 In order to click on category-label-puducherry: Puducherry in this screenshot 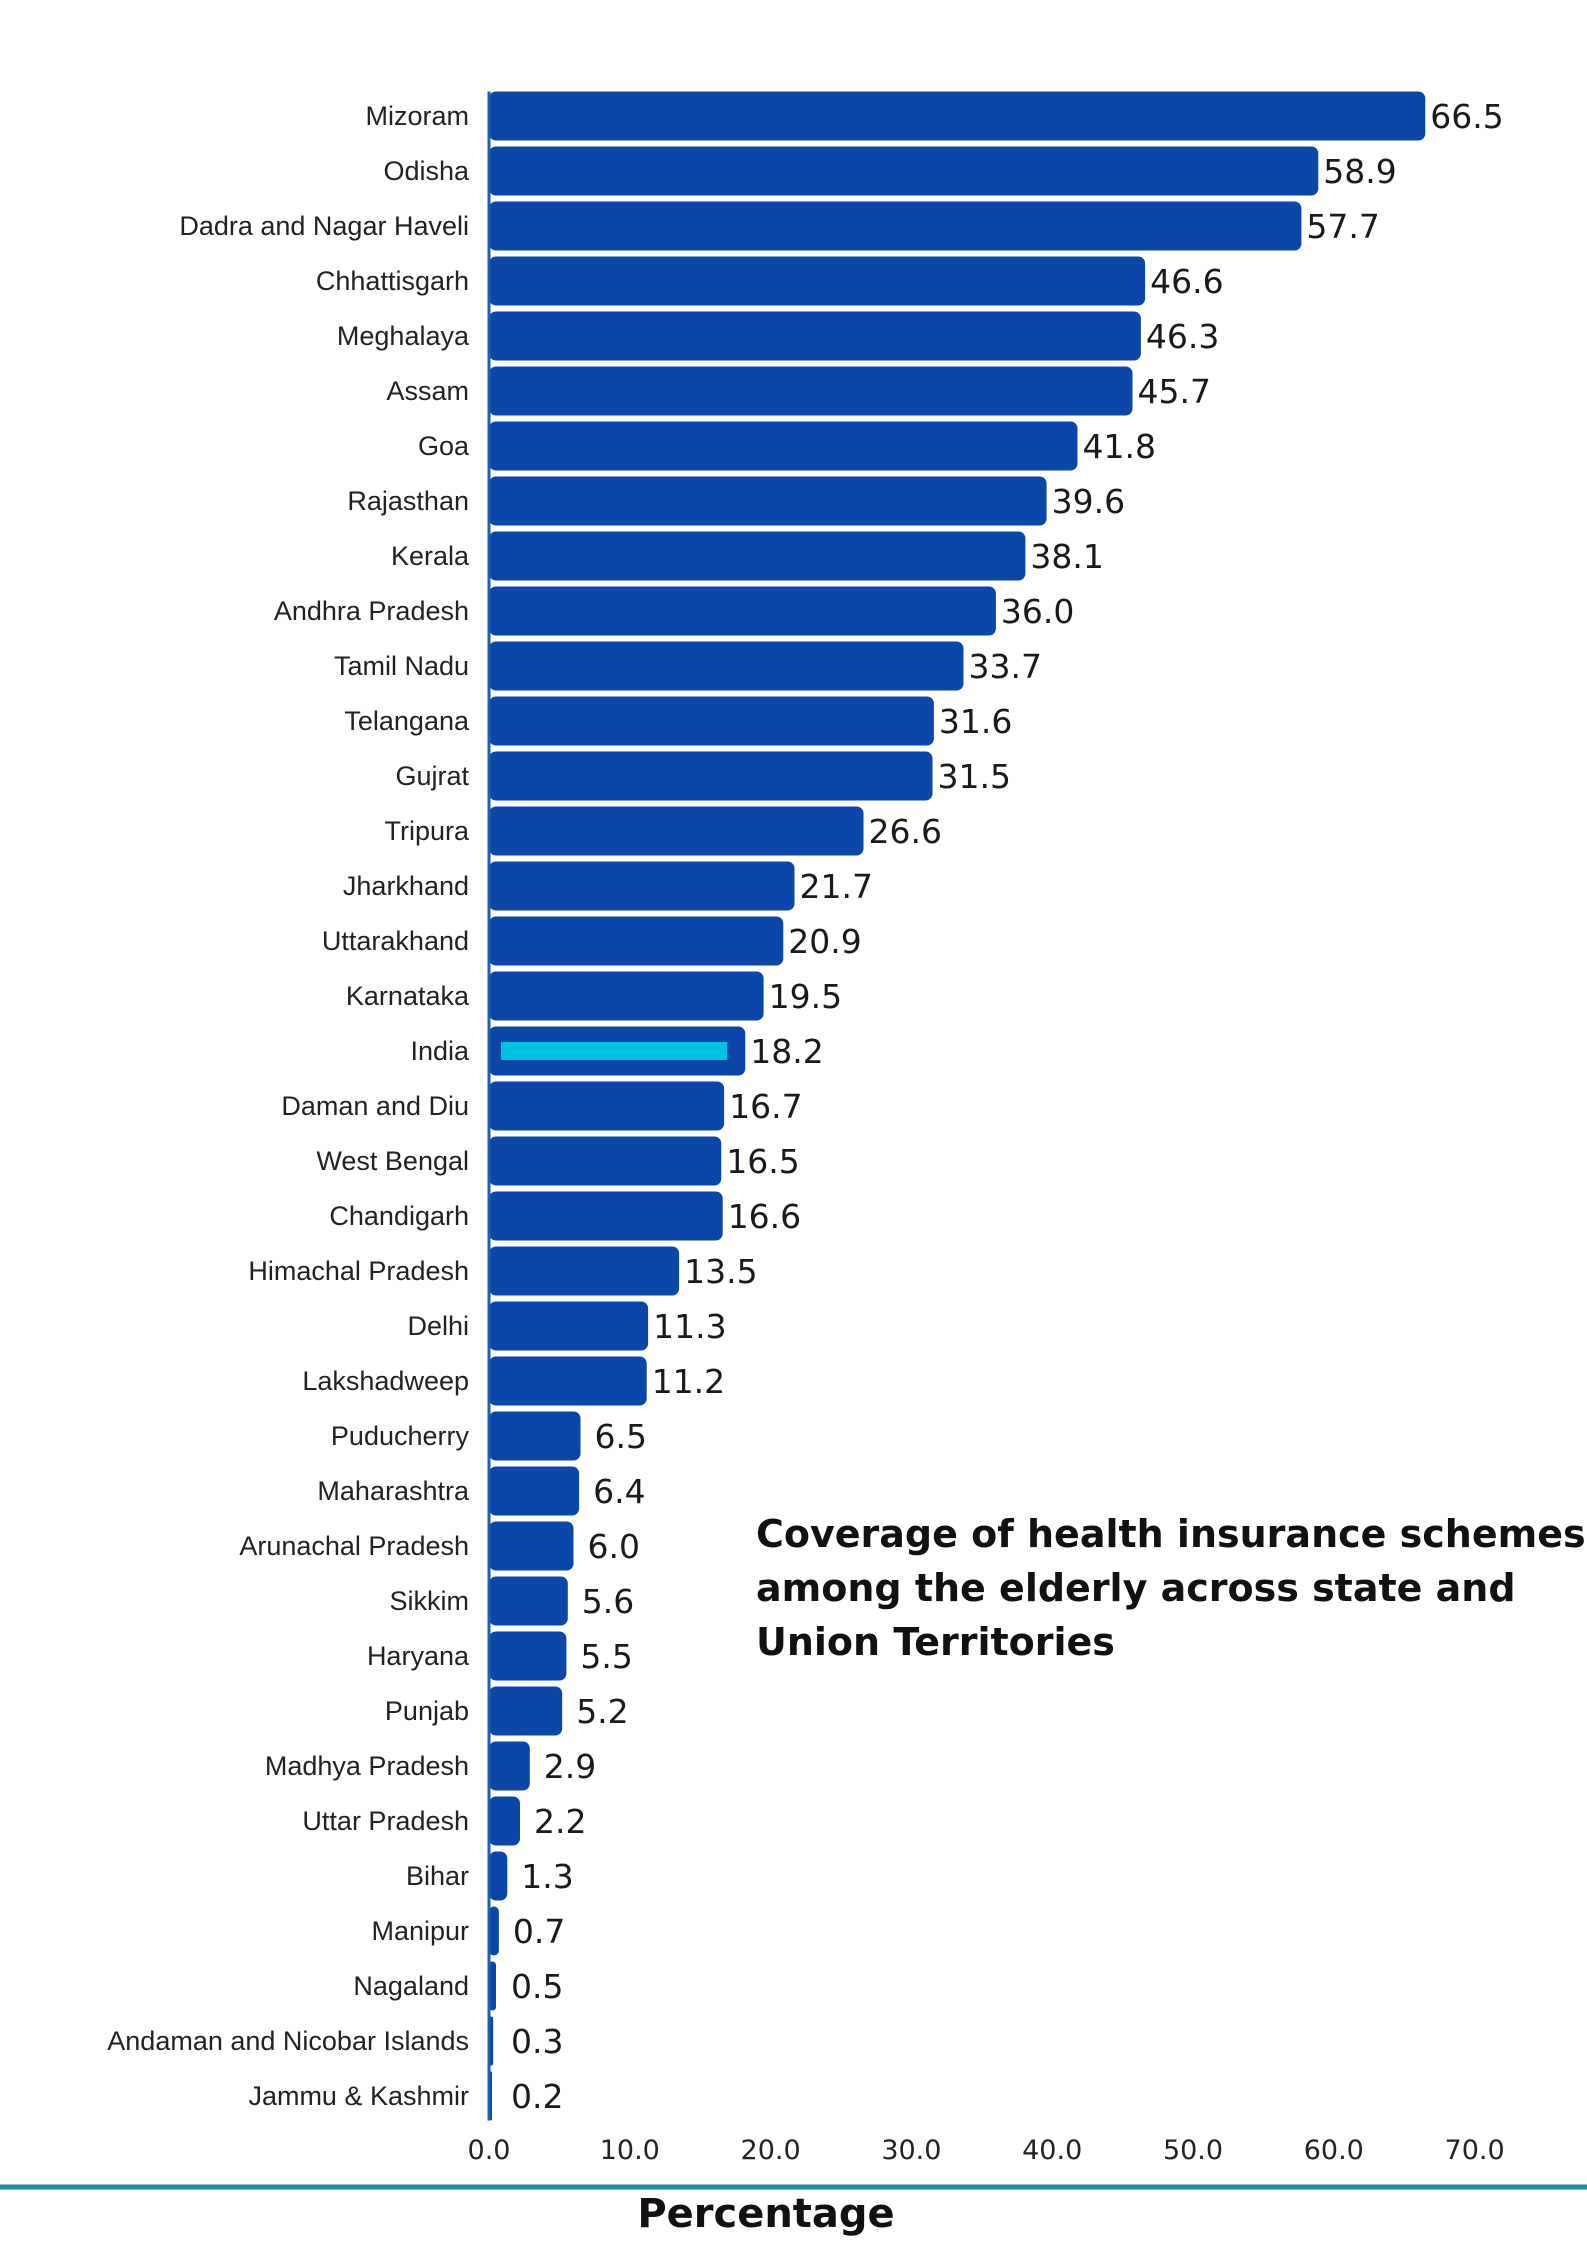, I will do `click(400, 1436)`.